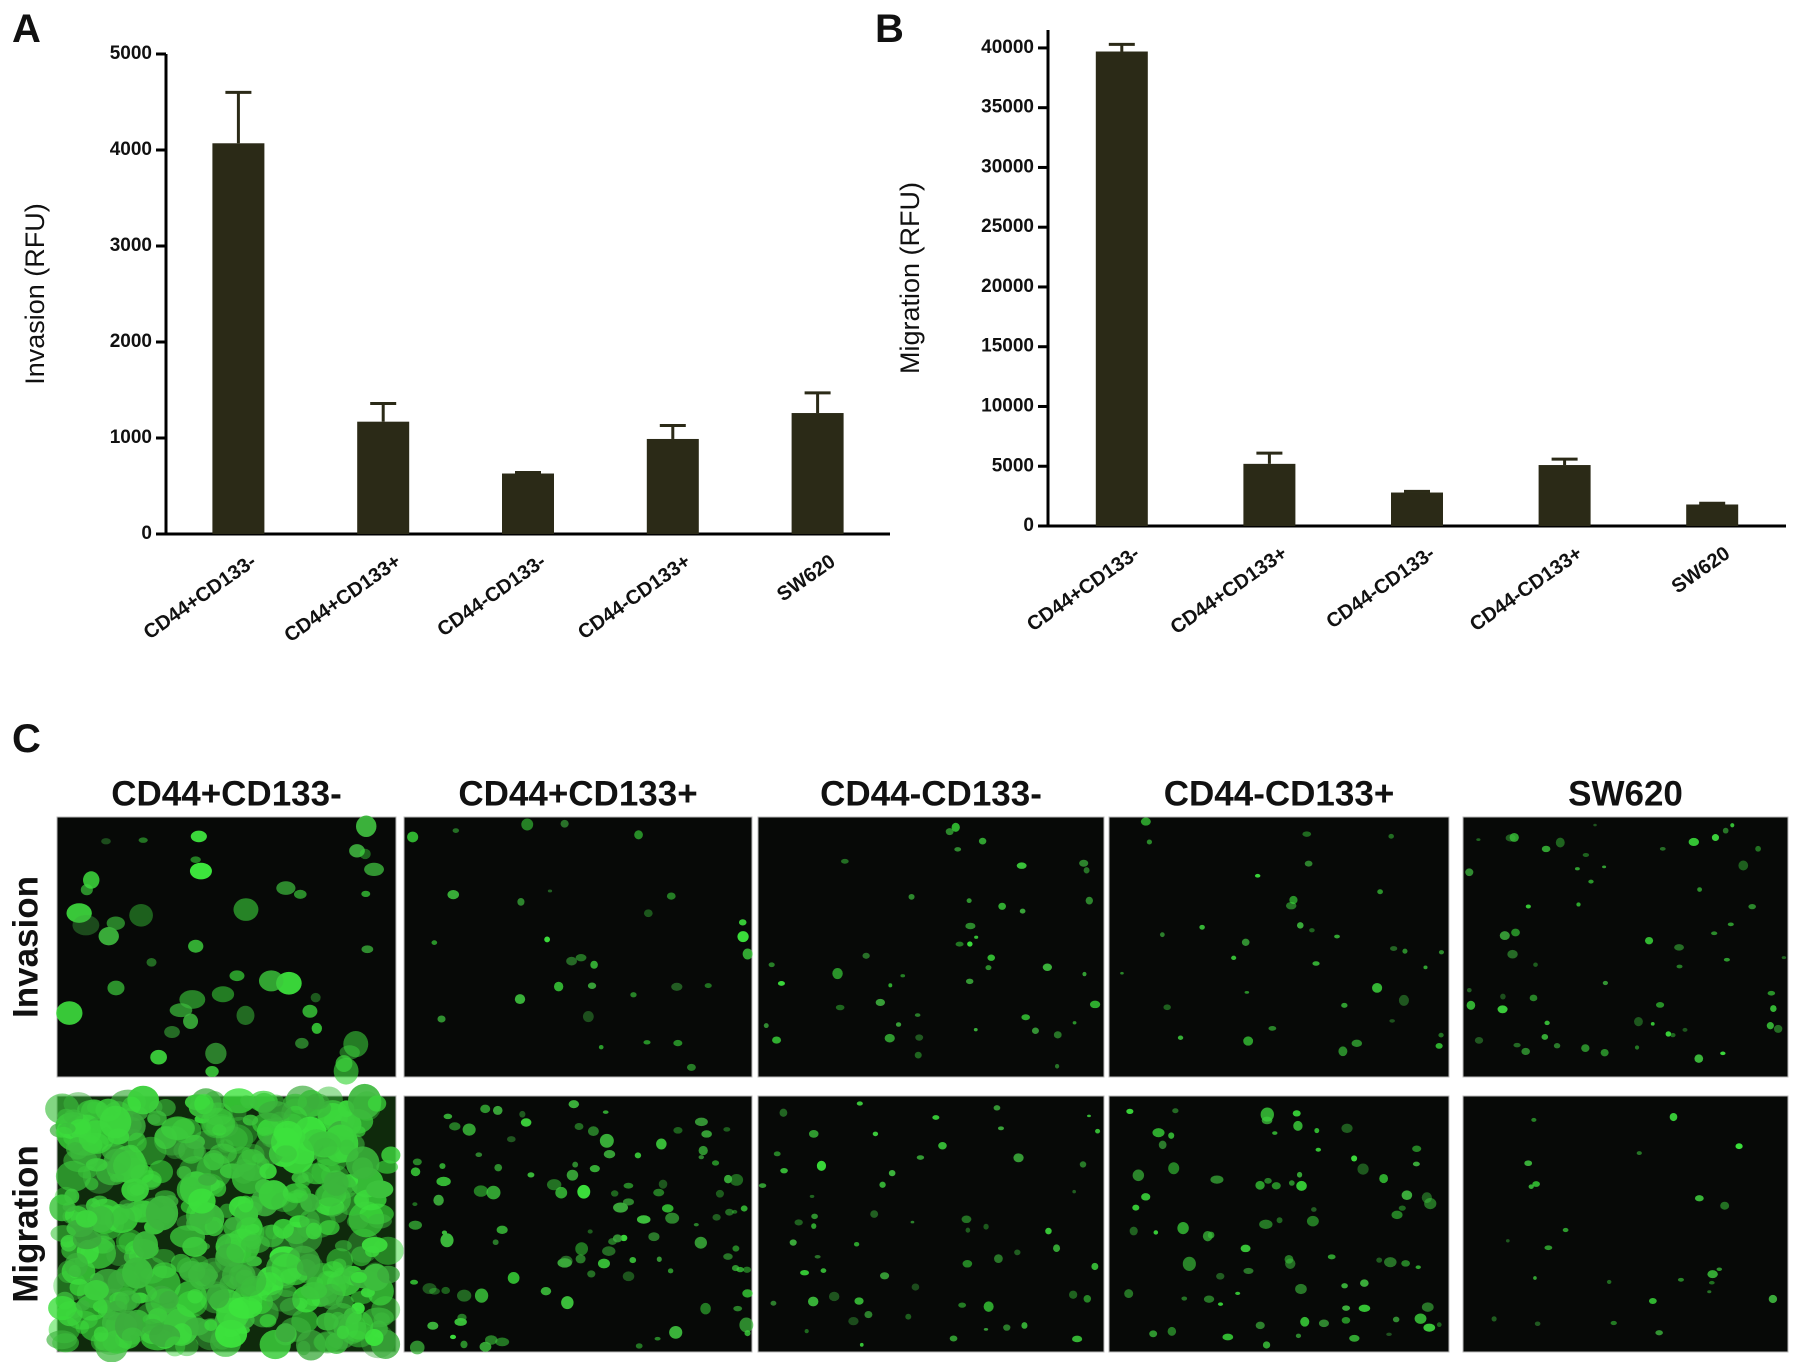 The height and width of the screenshot is (1362, 1795). What do you see at coordinates (910, 278) in the screenshot?
I see `y-axis-label: Migration (RFU)` at bounding box center [910, 278].